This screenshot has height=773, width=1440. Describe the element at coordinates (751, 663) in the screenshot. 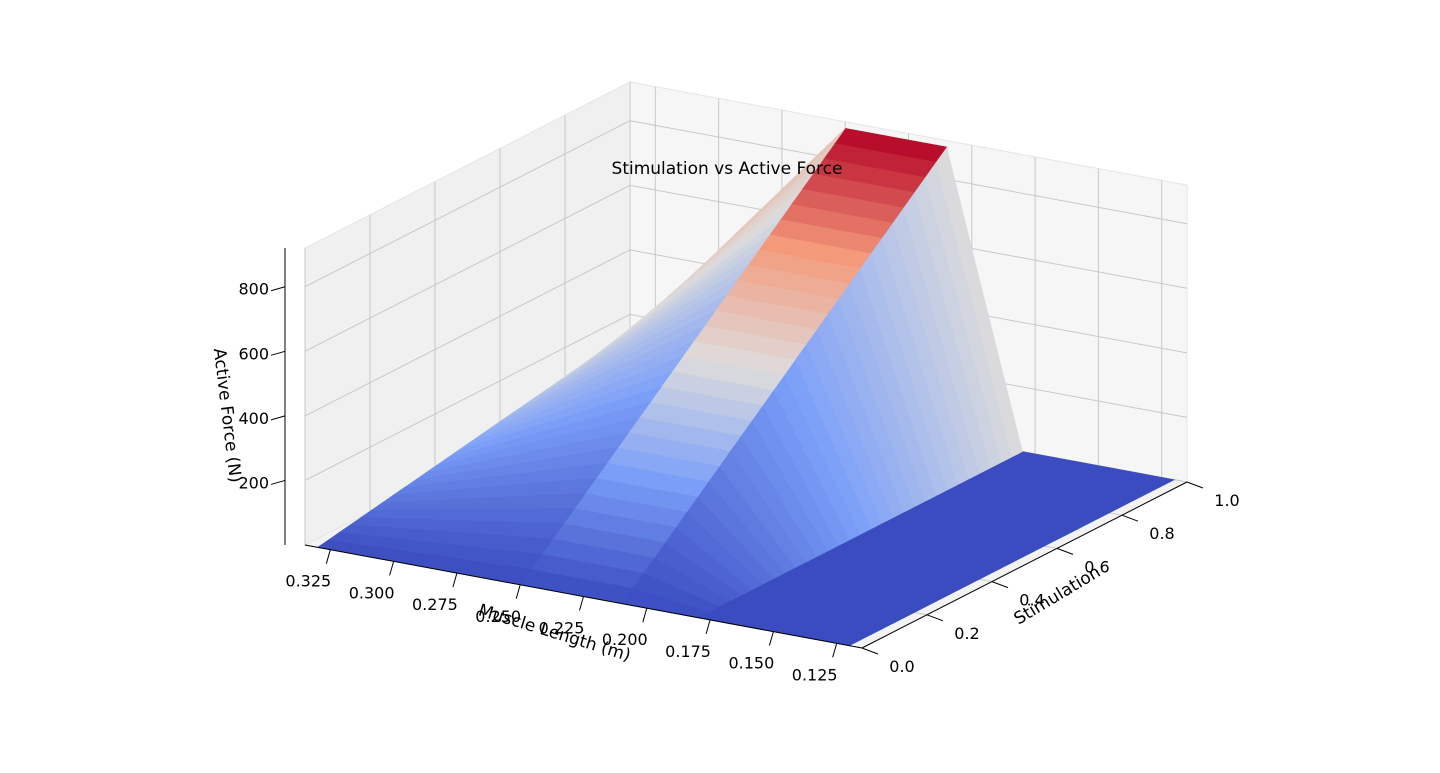

I see `x-tick-label: 0.150` at that location.